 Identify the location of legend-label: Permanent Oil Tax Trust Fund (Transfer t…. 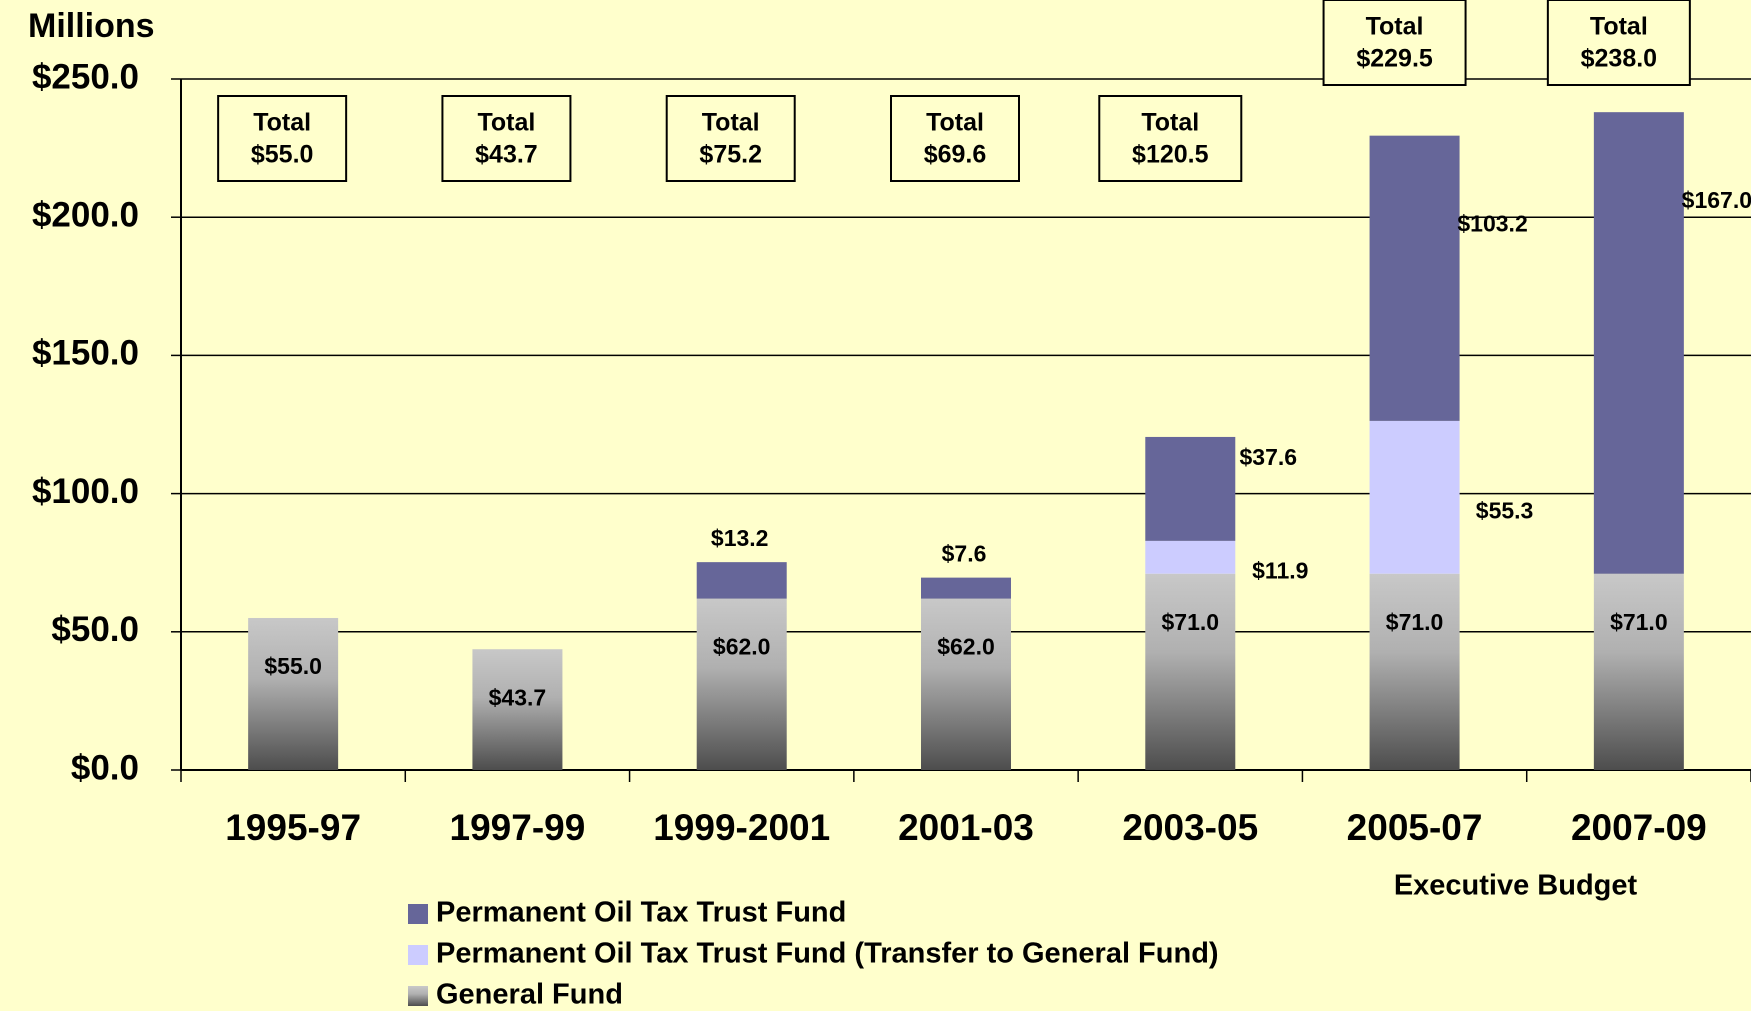
(827, 954).